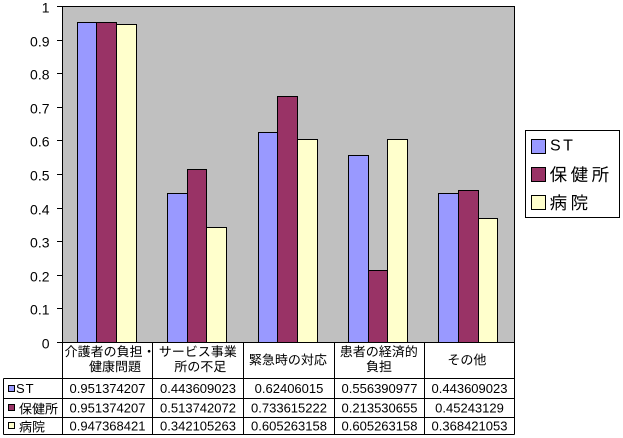  Describe the element at coordinates (40, 277) in the screenshot. I see `svg-text: 0.2` at that location.